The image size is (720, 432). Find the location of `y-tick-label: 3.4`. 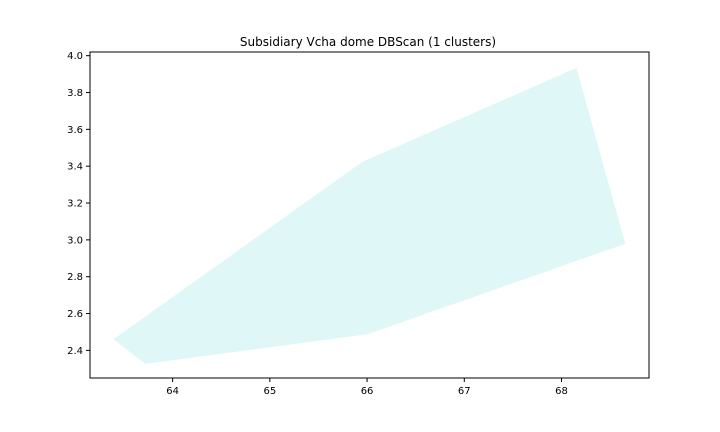

y-tick-label: 3.4 is located at coordinates (75, 167).